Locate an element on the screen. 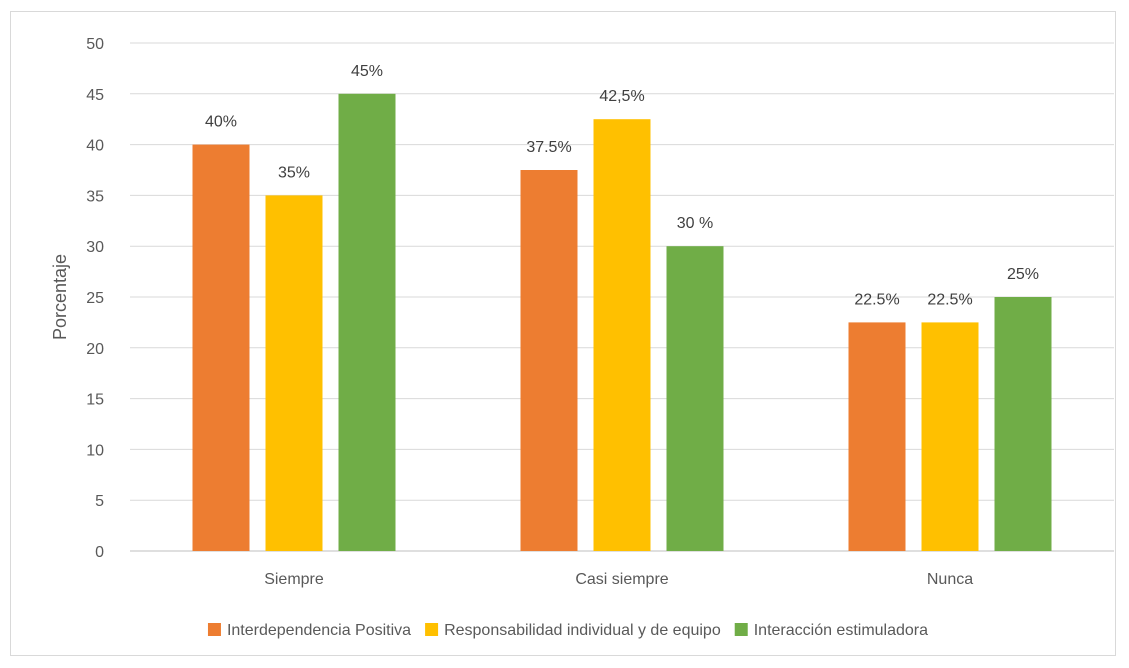 Image resolution: width=1129 pixels, height=668 pixels. legend-label: Interdependencia Positiva is located at coordinates (319, 630).